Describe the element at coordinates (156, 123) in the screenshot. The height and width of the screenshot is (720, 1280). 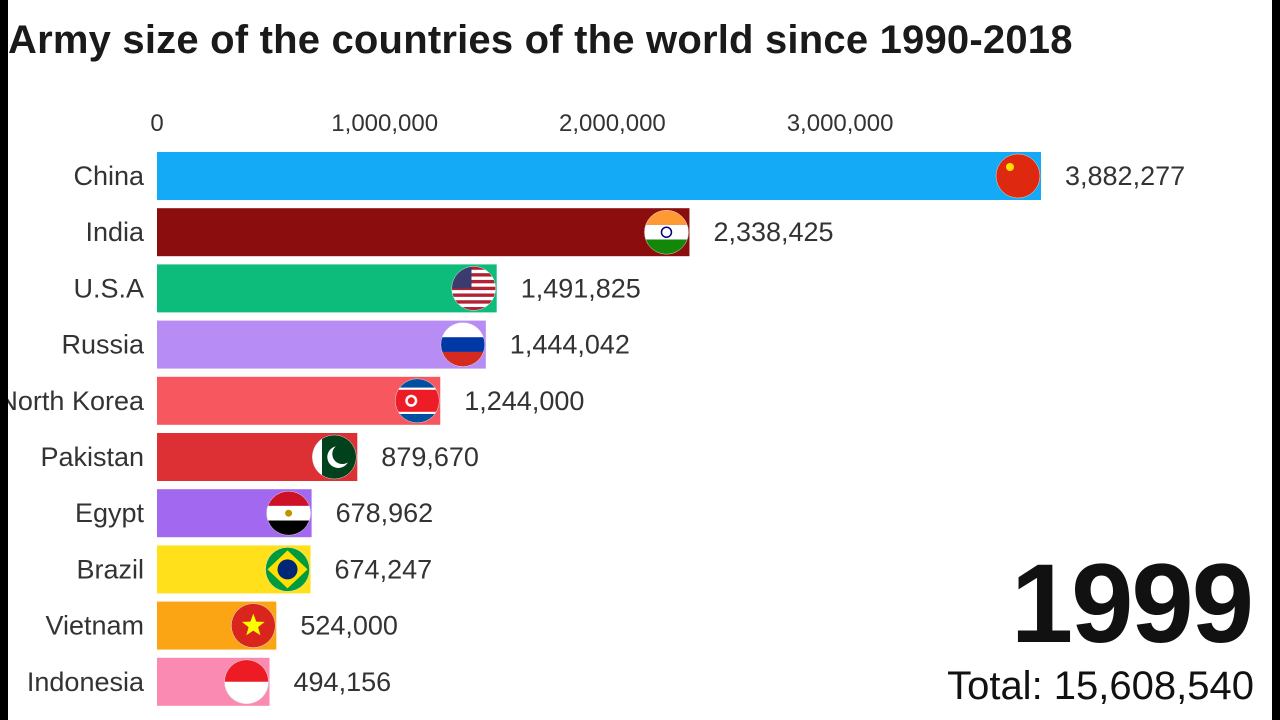
I see `x-tick-label: 0` at that location.